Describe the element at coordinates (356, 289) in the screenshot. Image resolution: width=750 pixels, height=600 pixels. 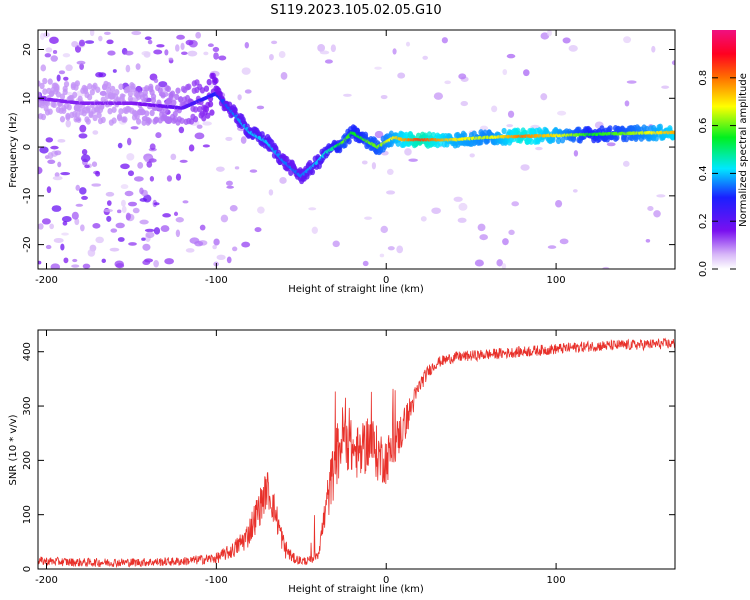
I see `top-x-axis-label: Height of straight line (km)` at that location.